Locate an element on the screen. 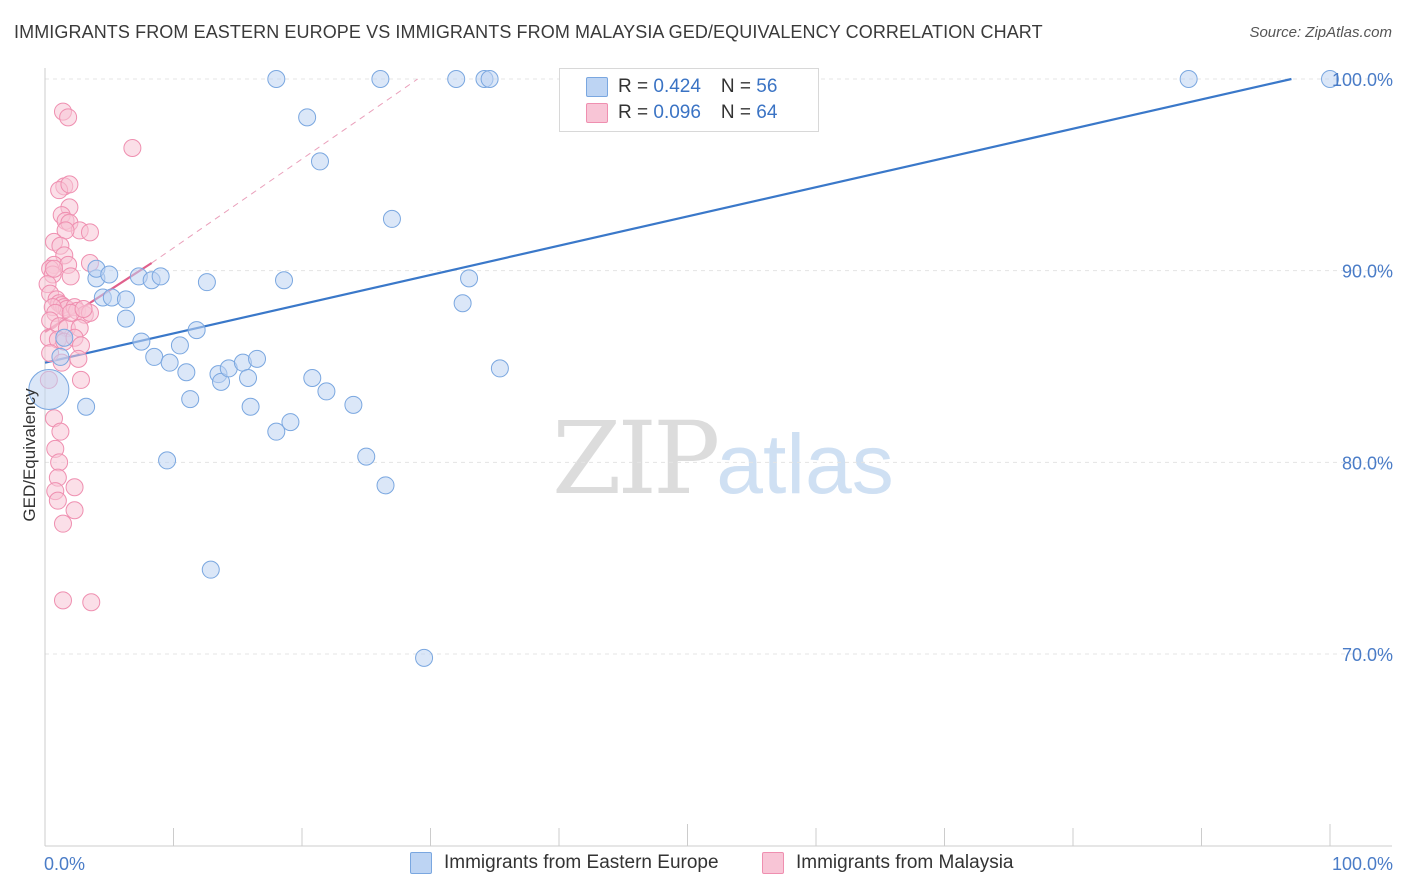 The height and width of the screenshot is (892, 1406). x-tick-label-left: 0.0% is located at coordinates (64, 864).